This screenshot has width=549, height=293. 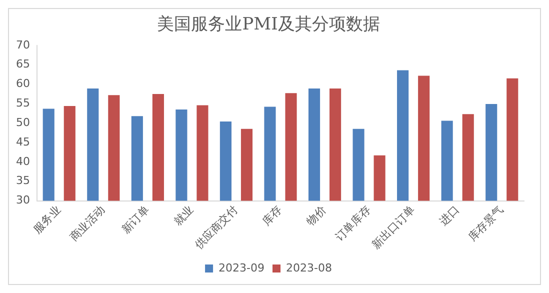 I want to click on y-tick-label: 70, so click(x=23, y=45).